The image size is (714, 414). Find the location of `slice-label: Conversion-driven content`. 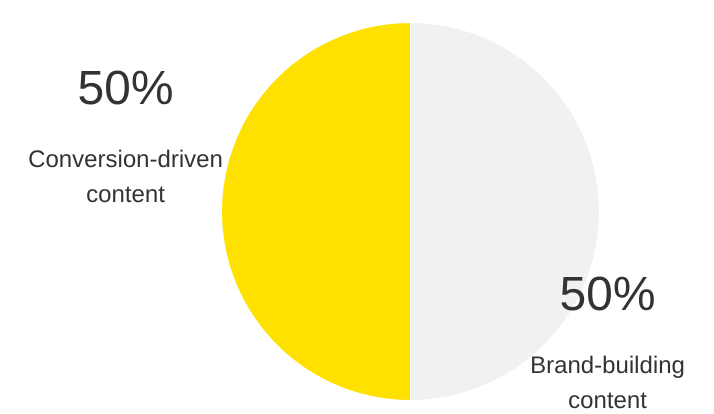

slice-label: Conversion-driven content is located at coordinates (125, 177).